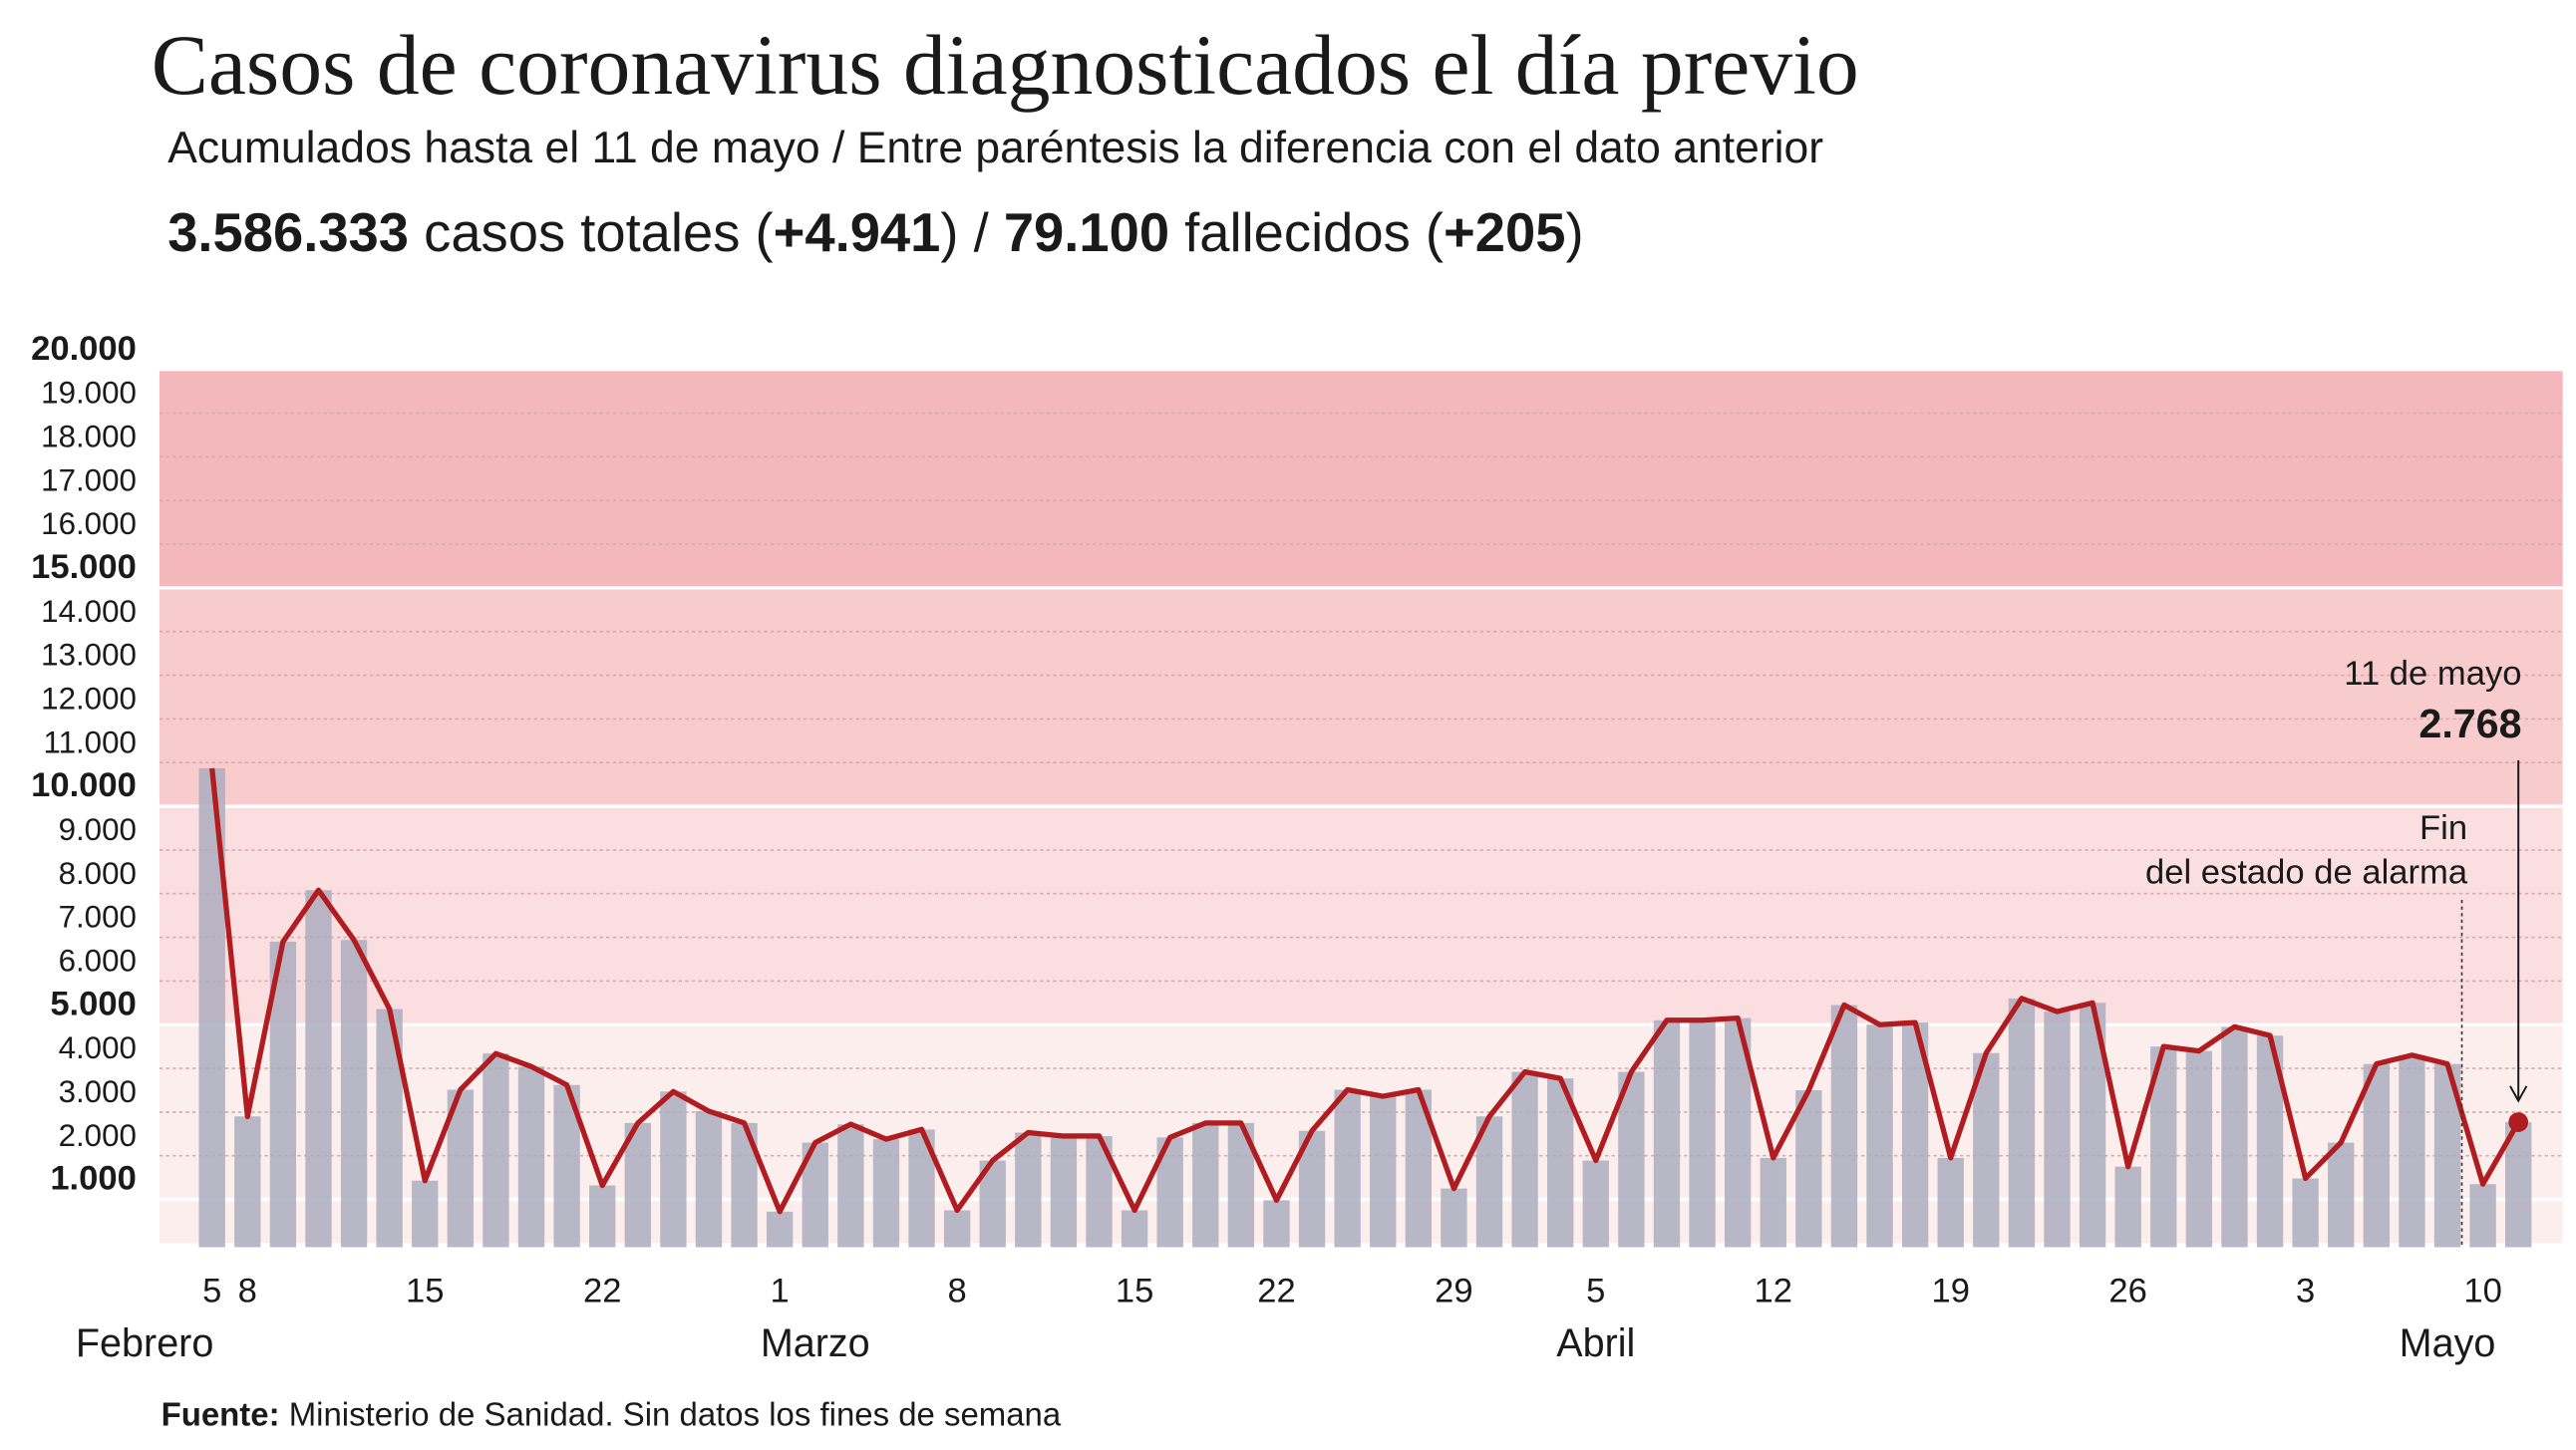 The height and width of the screenshot is (1450, 2576). I want to click on x-tick-label: 12, so click(1773, 1291).